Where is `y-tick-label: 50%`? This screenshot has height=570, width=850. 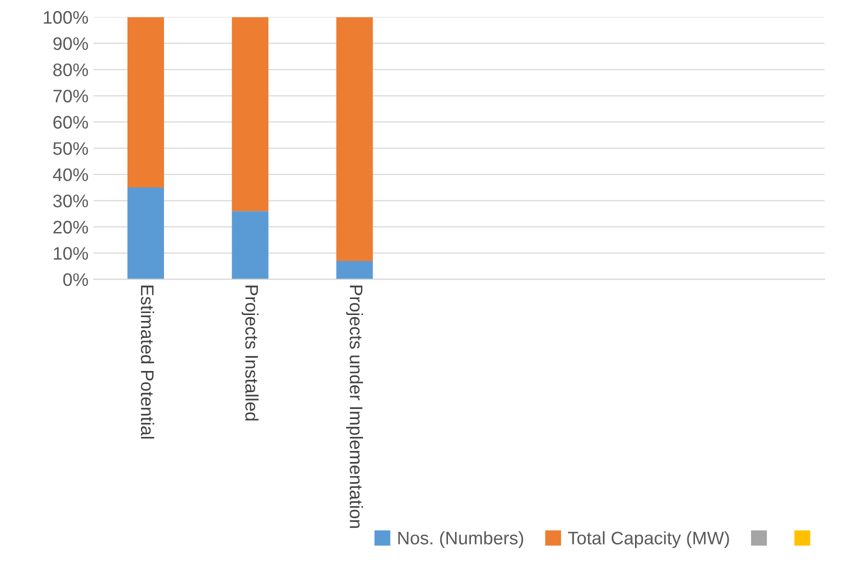 y-tick-label: 50% is located at coordinates (70, 148).